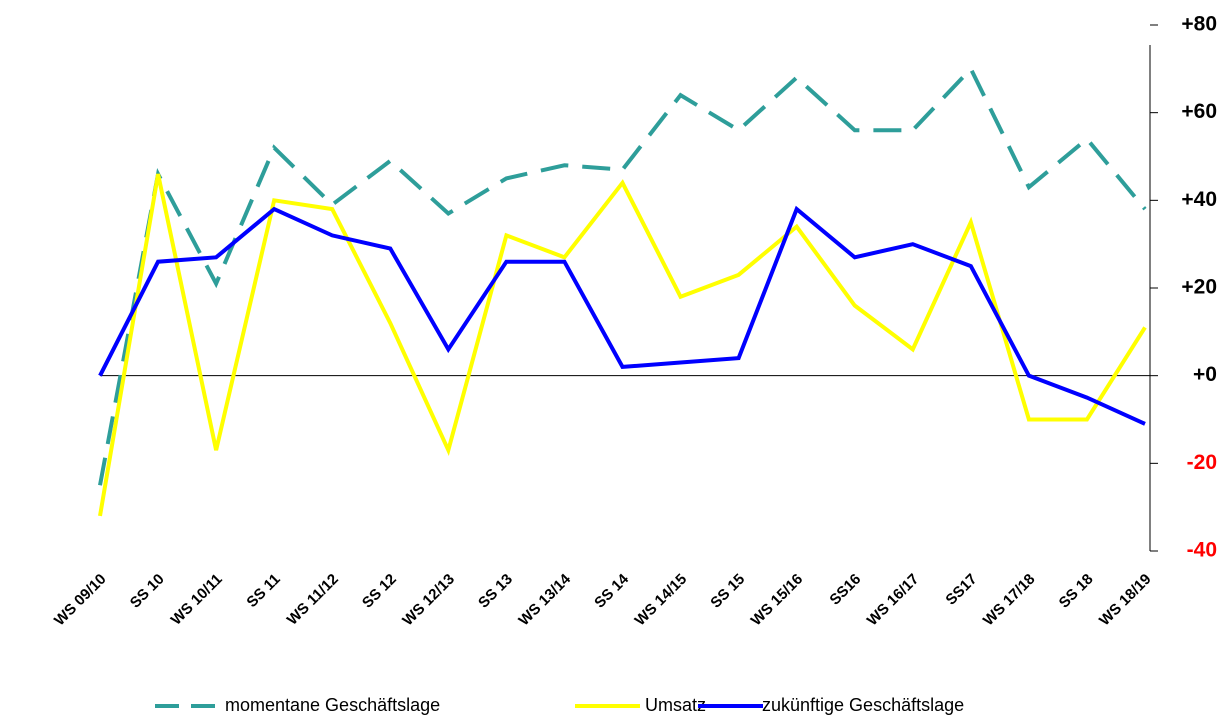 This screenshot has height=722, width=1223. Describe the element at coordinates (80, 600) in the screenshot. I see `x-tick-label: WS 09/10` at that location.